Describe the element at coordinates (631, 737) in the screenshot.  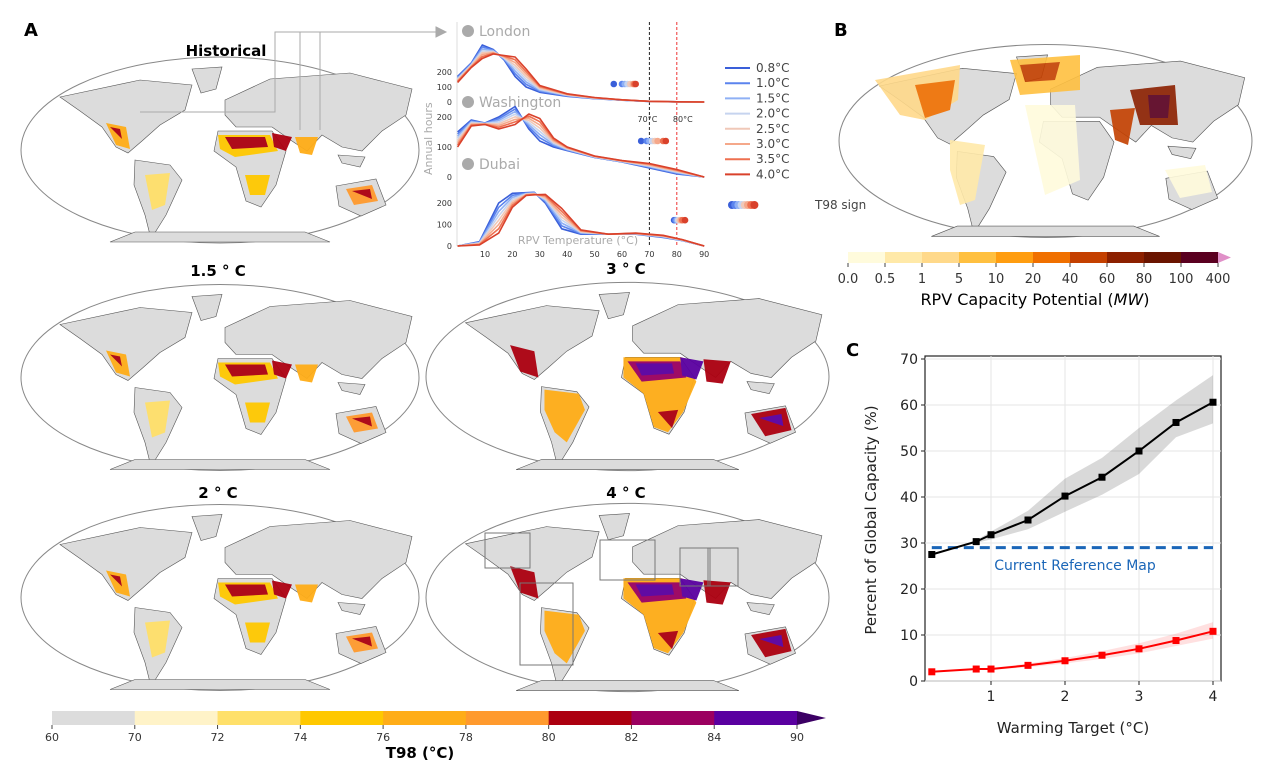
I see `colorbar-tick-label: 82` at that location.